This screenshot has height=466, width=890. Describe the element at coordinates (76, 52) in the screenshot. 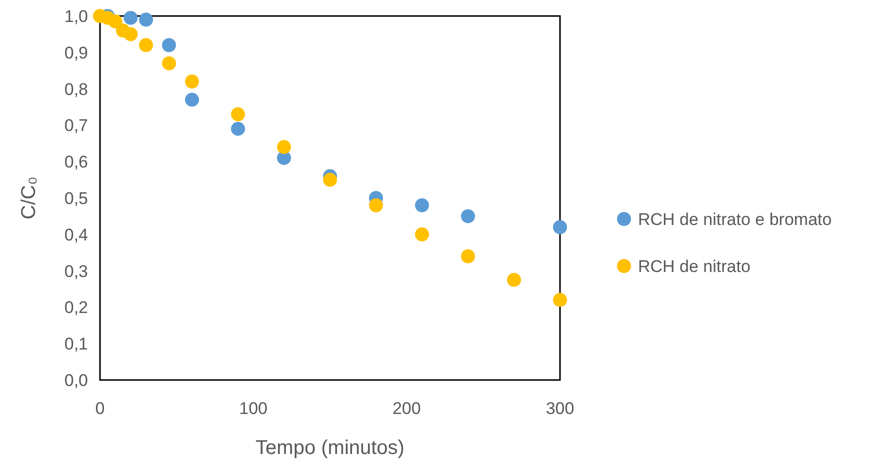

I see `y-tick-label: 0,9` at that location.